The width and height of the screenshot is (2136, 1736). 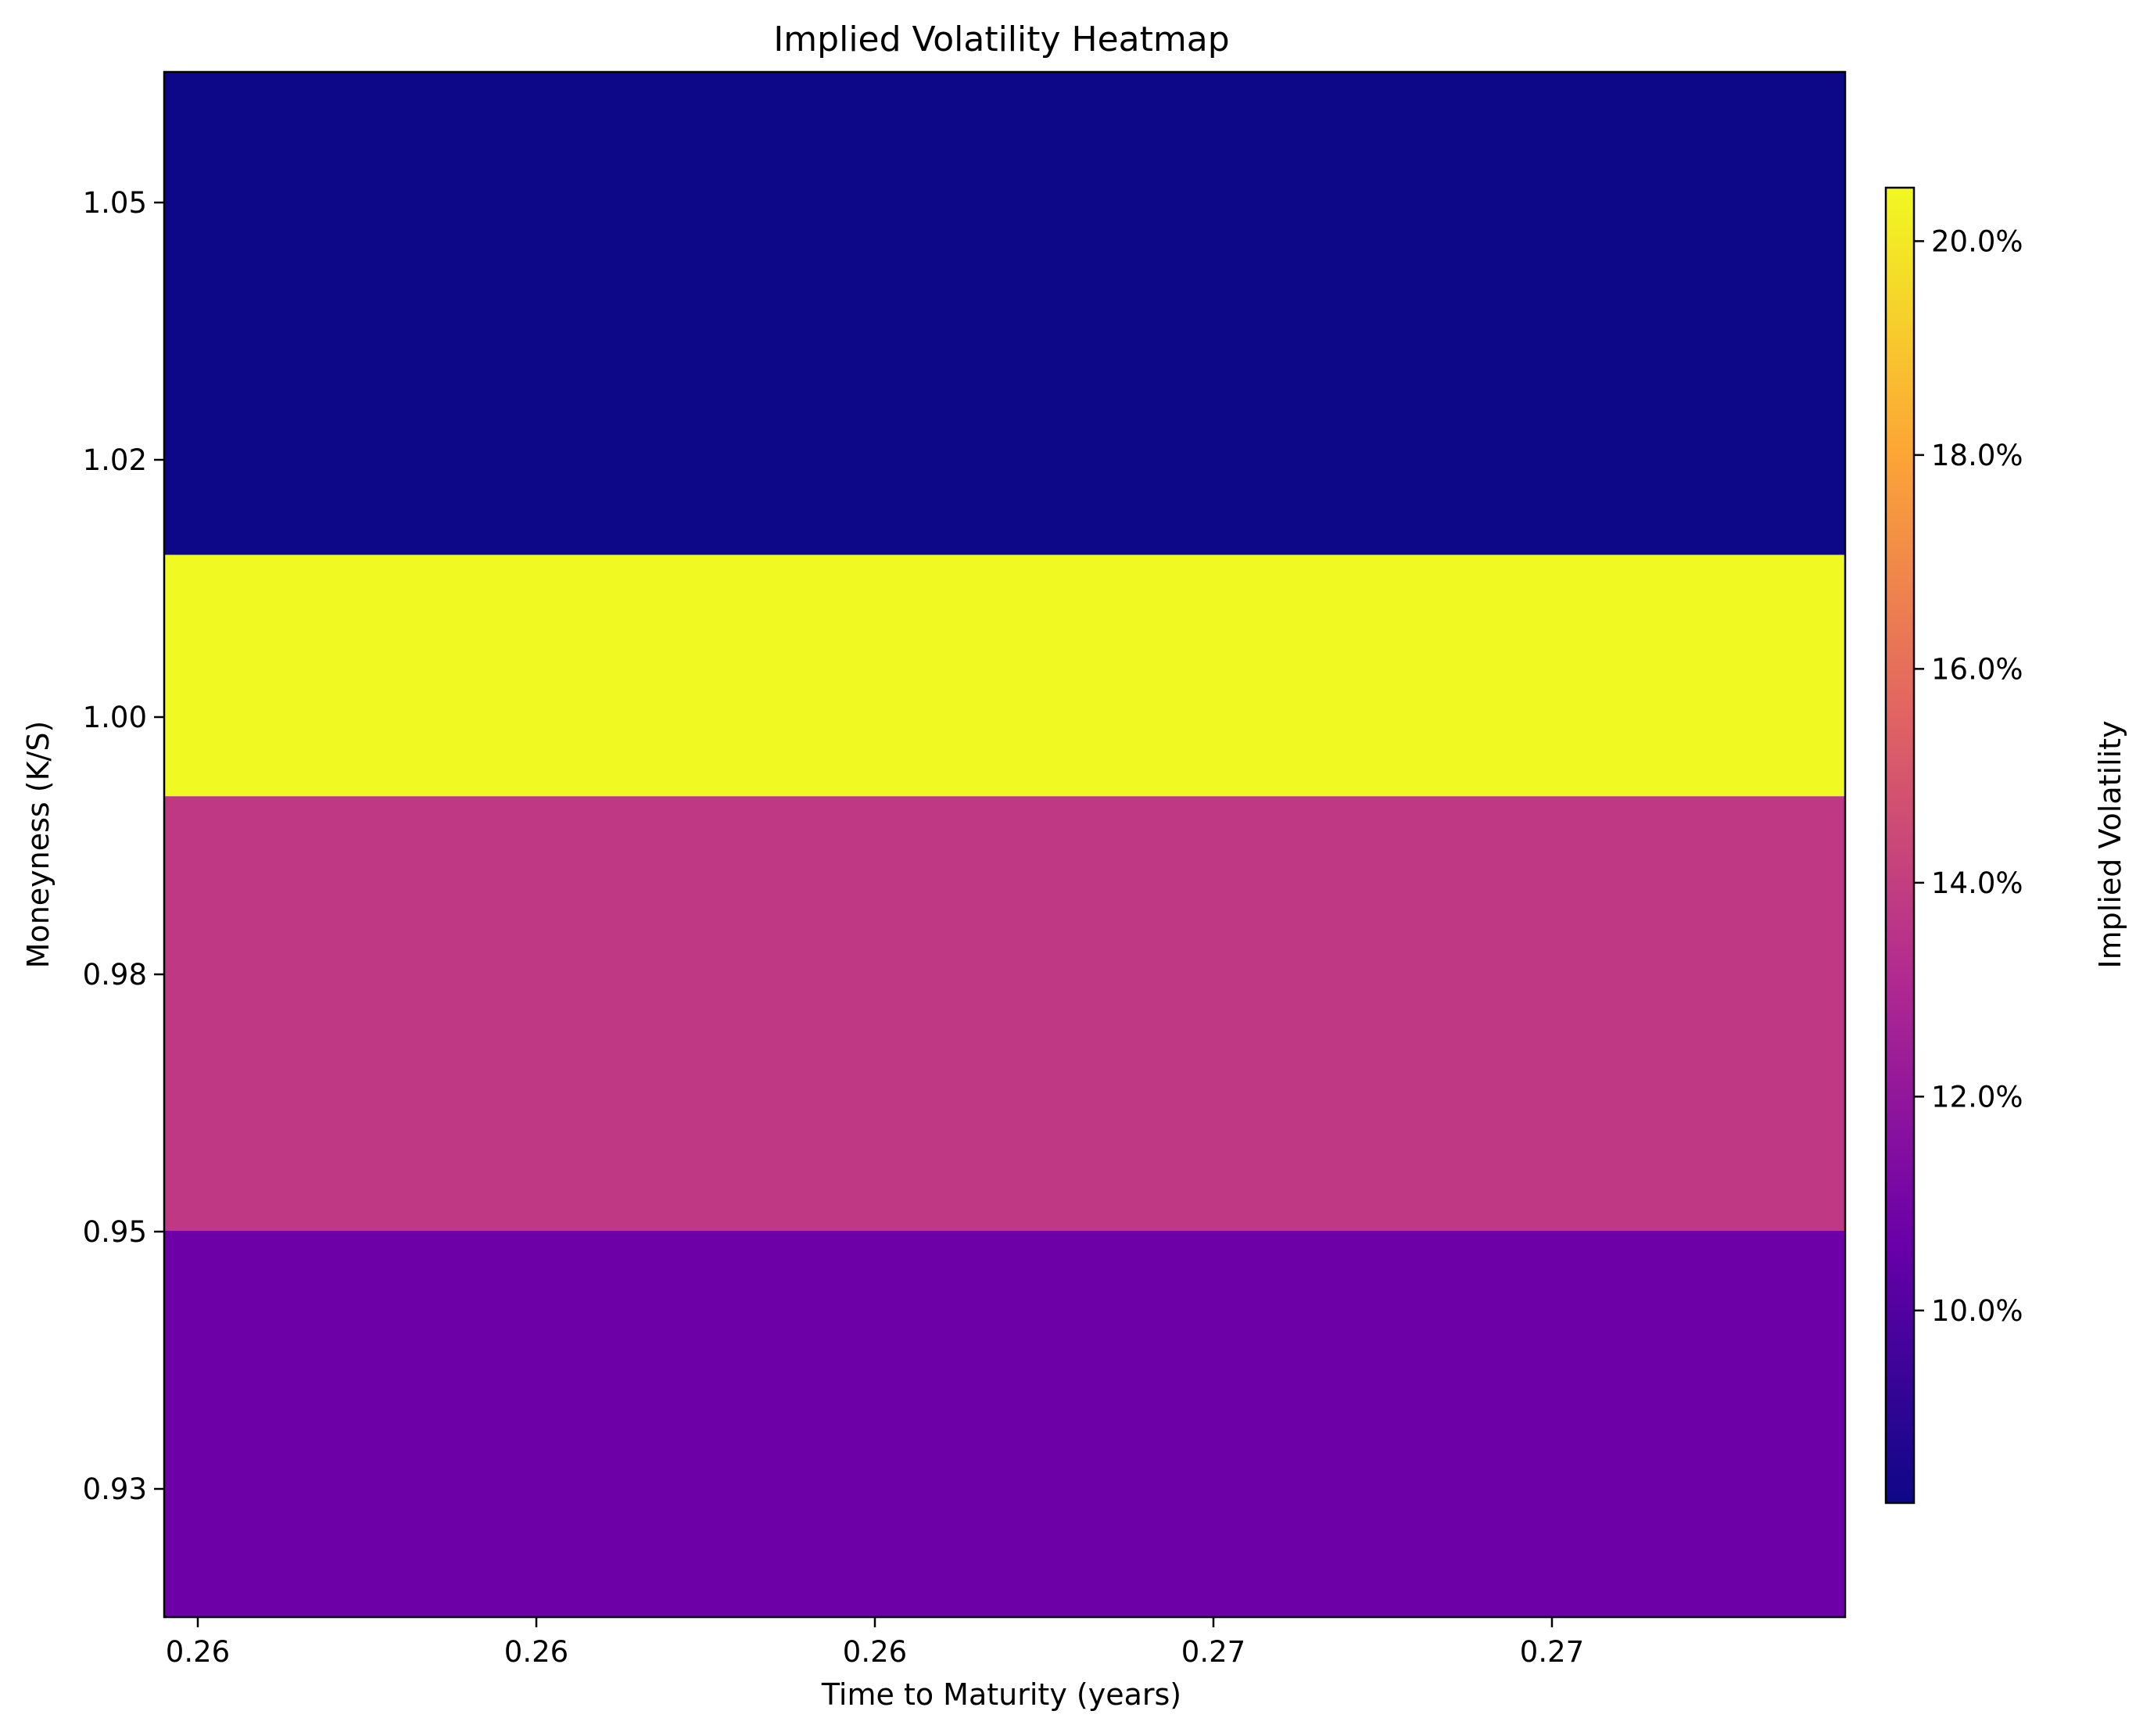 I want to click on y-tick-label: 0.95, so click(x=115, y=1232).